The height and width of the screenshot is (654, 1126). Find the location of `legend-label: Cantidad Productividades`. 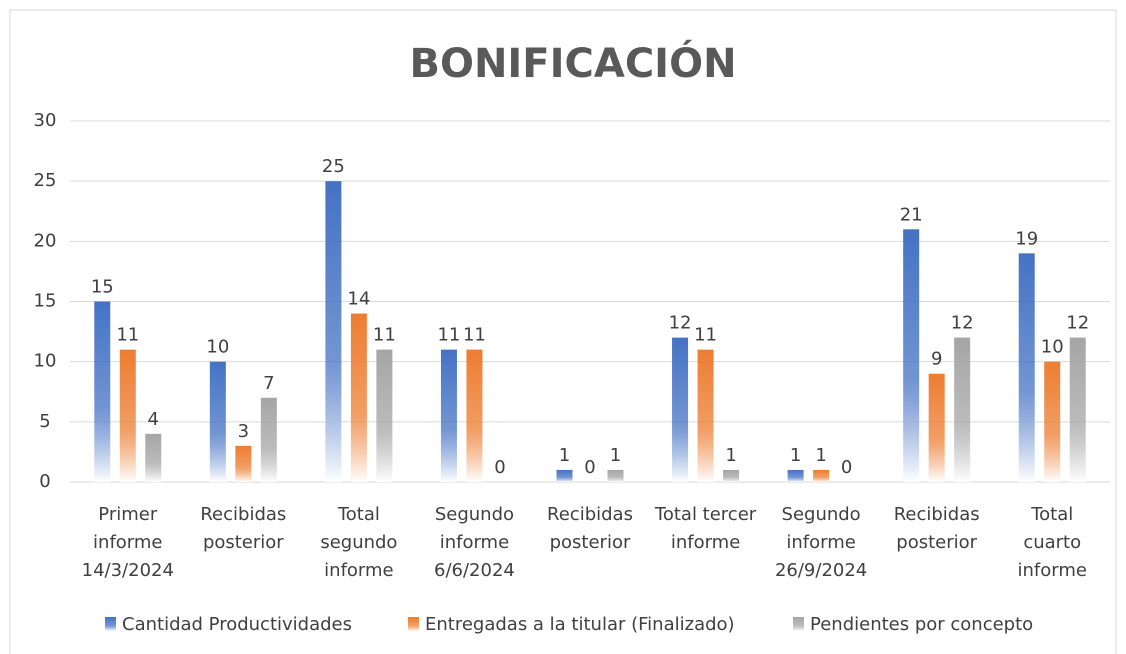

legend-label: Cantidad Productividades is located at coordinates (237, 624).